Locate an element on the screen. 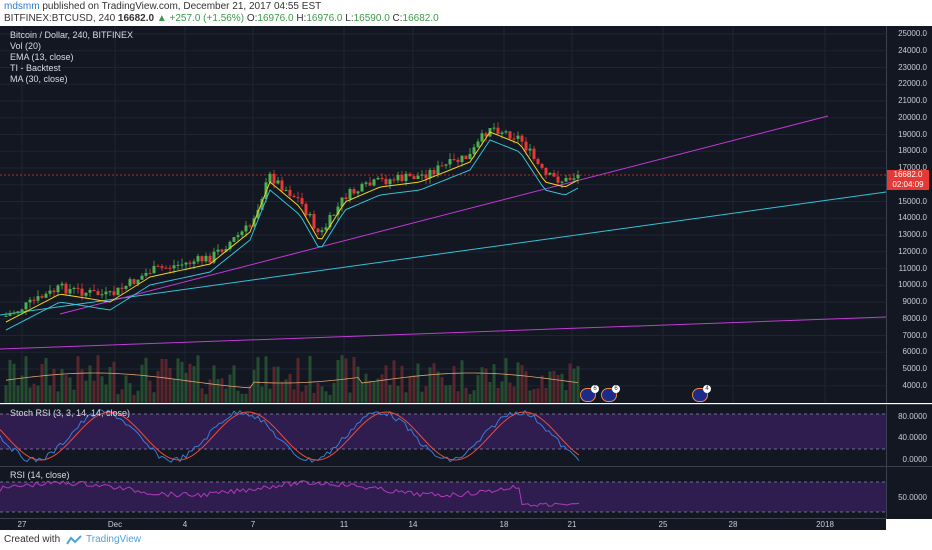  rsi-label: RSI (14, close) is located at coordinates (40, 475).